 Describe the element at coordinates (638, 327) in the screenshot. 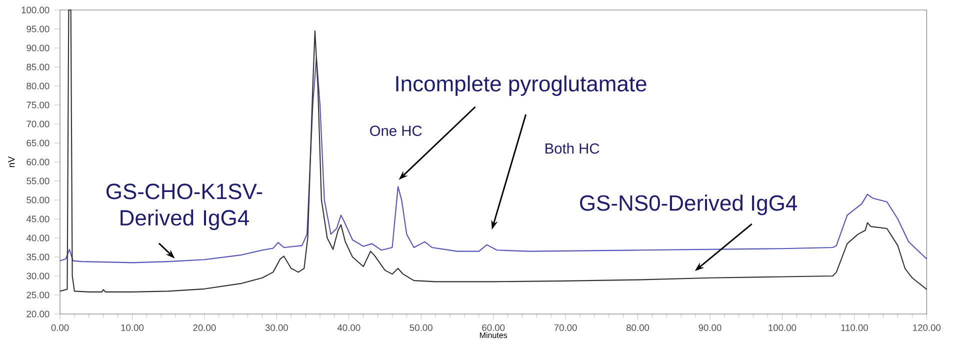

I see `x-tick-label: 80.00` at that location.